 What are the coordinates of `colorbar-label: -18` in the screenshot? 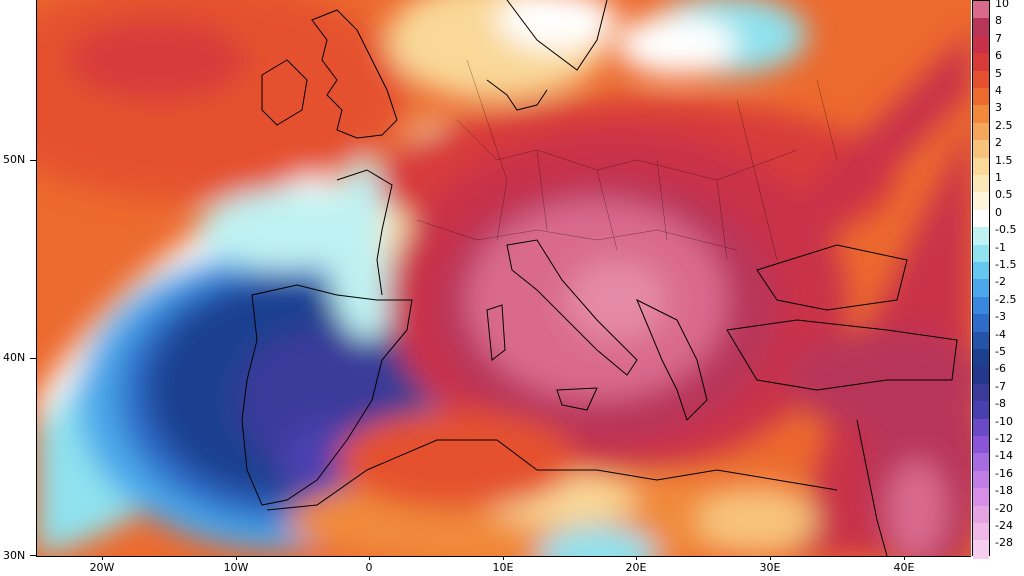 It's located at (1004, 491).